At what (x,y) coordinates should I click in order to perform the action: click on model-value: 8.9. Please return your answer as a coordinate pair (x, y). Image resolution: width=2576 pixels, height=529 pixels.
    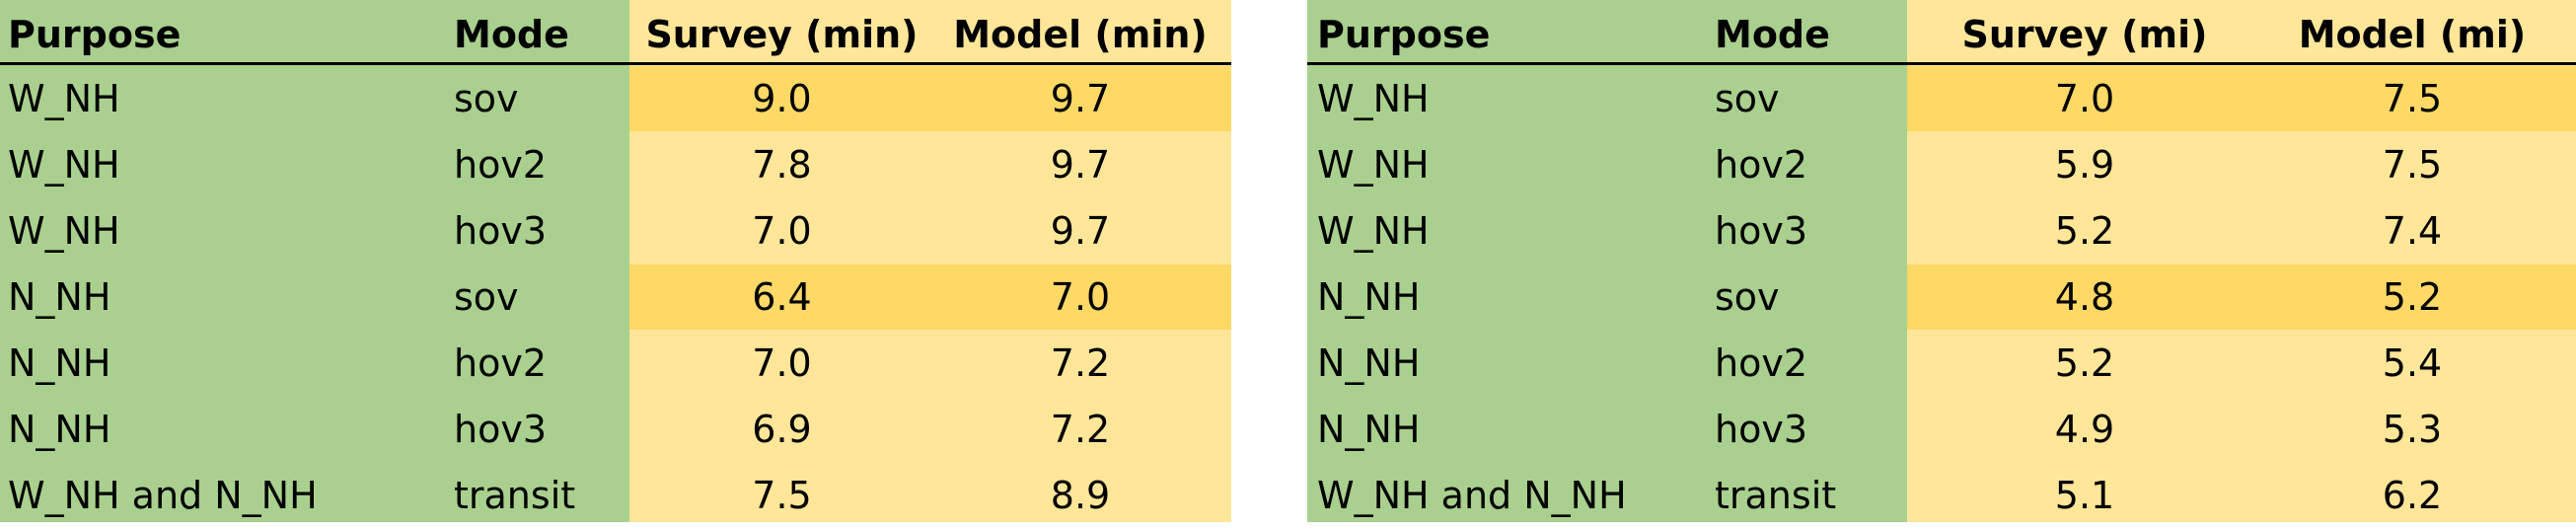
    Looking at the image, I should click on (1080, 495).